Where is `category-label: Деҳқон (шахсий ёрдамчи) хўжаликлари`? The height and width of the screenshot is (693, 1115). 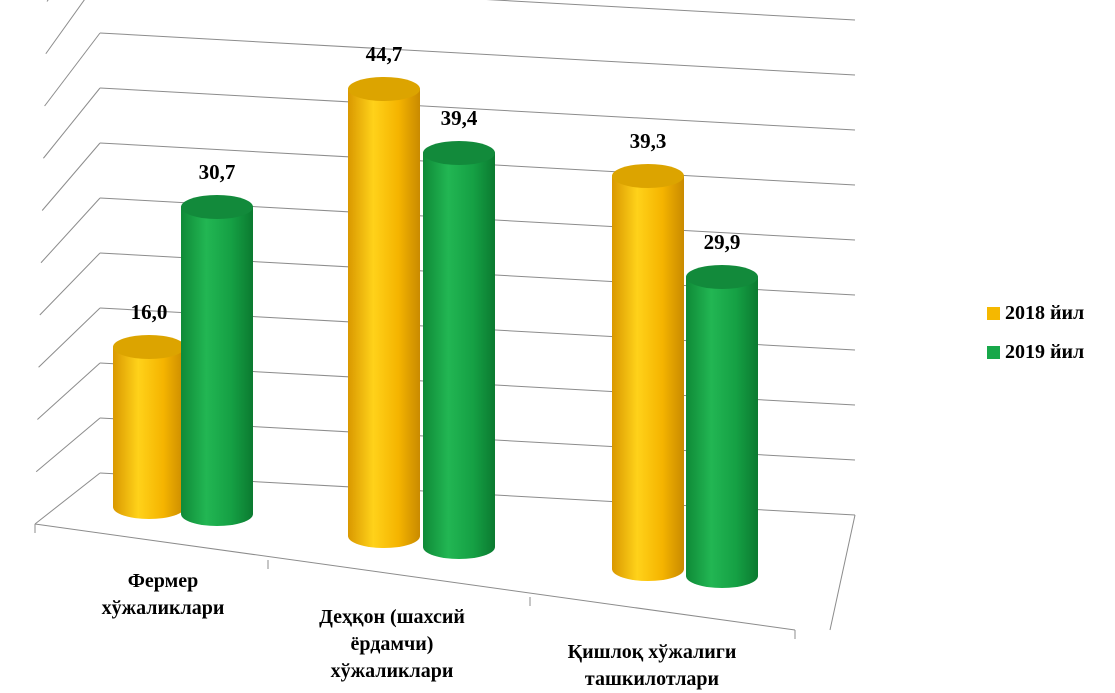
category-label: Деҳқон (шахсий ёрдамчи) хўжаликлари is located at coordinates (392, 644).